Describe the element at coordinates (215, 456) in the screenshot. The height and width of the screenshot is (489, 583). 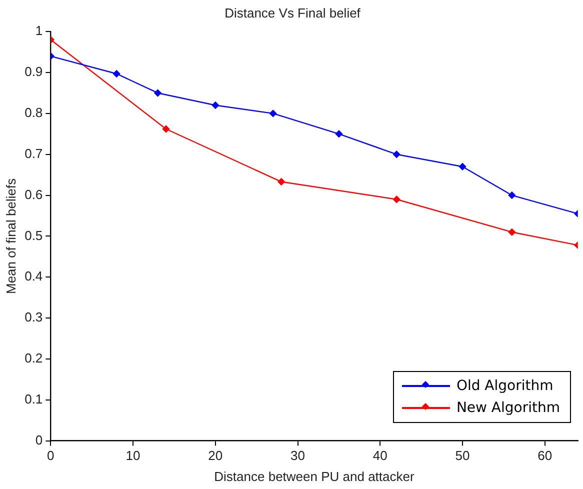
I see `x-tick-label: 20` at that location.